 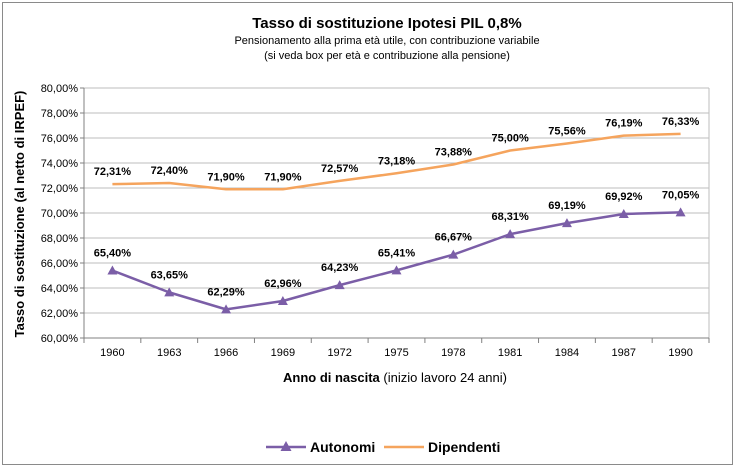 I want to click on x-axis-title: Anno di nascita (inizio lavoro 24 anni), so click(x=395, y=377).